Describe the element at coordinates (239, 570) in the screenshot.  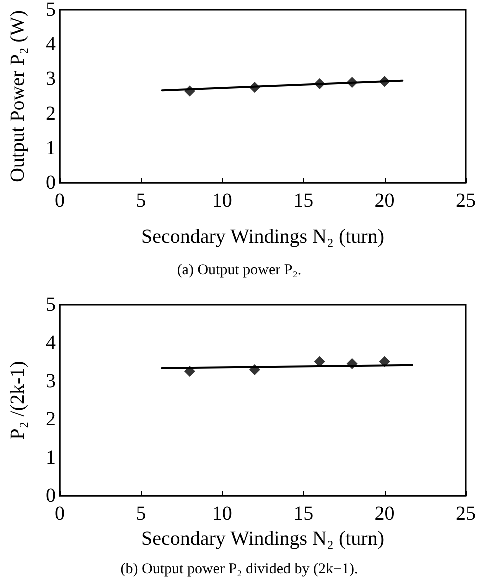
I see `text: (b) Output power P₂ divided by (2k−1).` at that location.